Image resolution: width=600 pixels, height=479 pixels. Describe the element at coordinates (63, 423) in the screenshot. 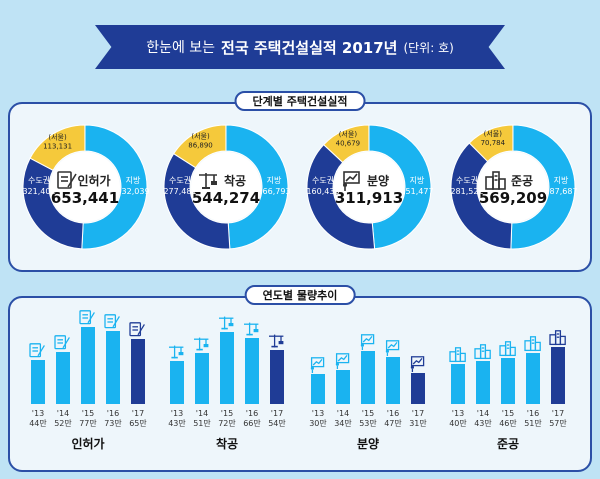

I see `bar-value-label: 52만` at that location.